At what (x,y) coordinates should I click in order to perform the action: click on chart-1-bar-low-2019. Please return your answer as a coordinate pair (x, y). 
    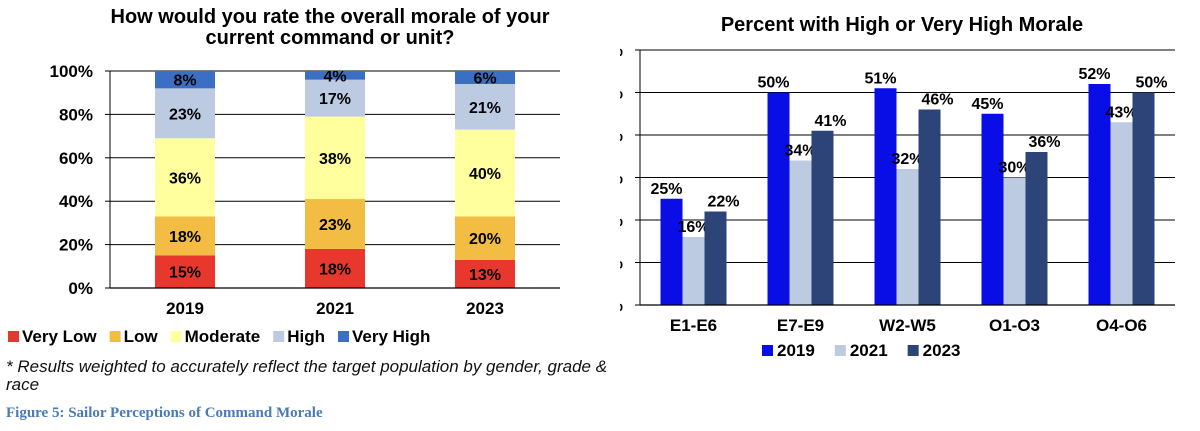
    Looking at the image, I should click on (185, 236).